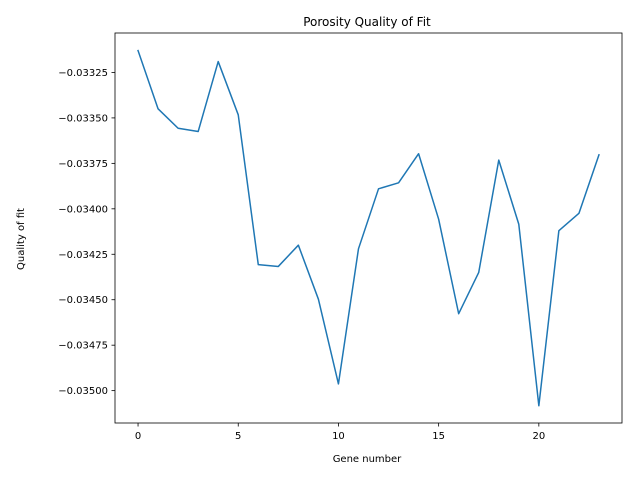 The height and width of the screenshot is (480, 640). What do you see at coordinates (21, 239) in the screenshot?
I see `y-axis-label: Quality of fit` at bounding box center [21, 239].